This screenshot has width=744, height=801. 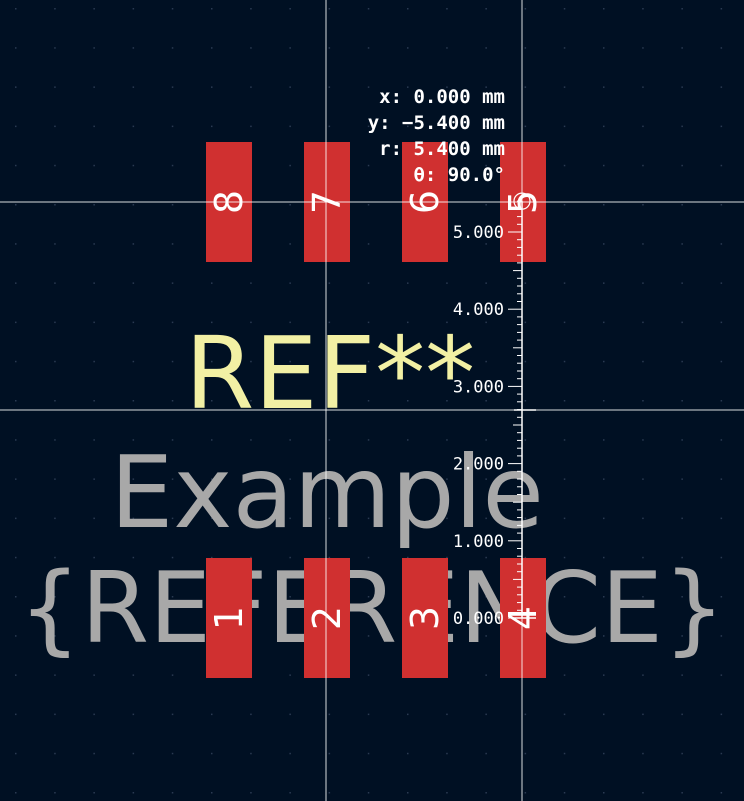 What do you see at coordinates (478, 465) in the screenshot?
I see `ruler-label: 2.000` at bounding box center [478, 465].